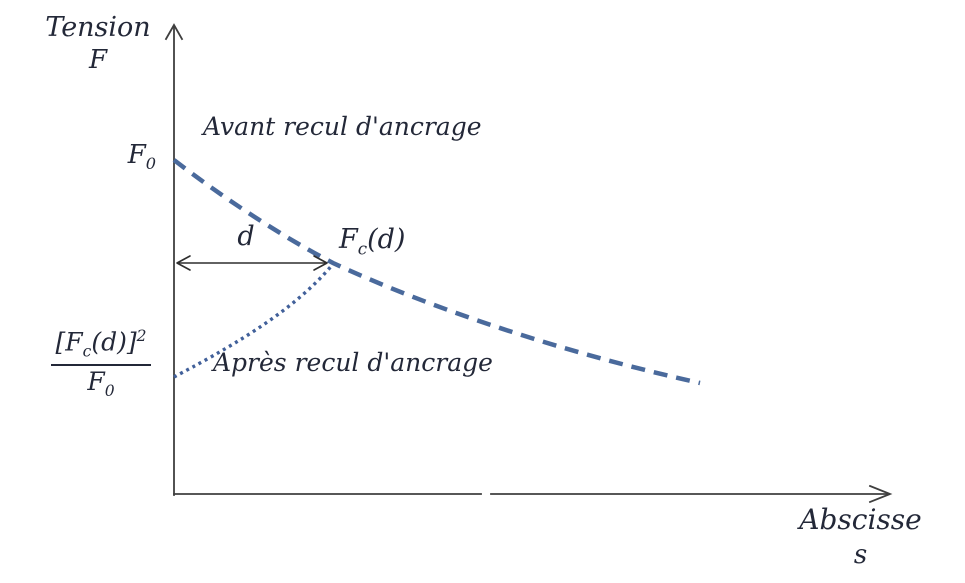 This screenshot has width=965, height=583. I want to click on y-axis-symbol: F, so click(98, 60).